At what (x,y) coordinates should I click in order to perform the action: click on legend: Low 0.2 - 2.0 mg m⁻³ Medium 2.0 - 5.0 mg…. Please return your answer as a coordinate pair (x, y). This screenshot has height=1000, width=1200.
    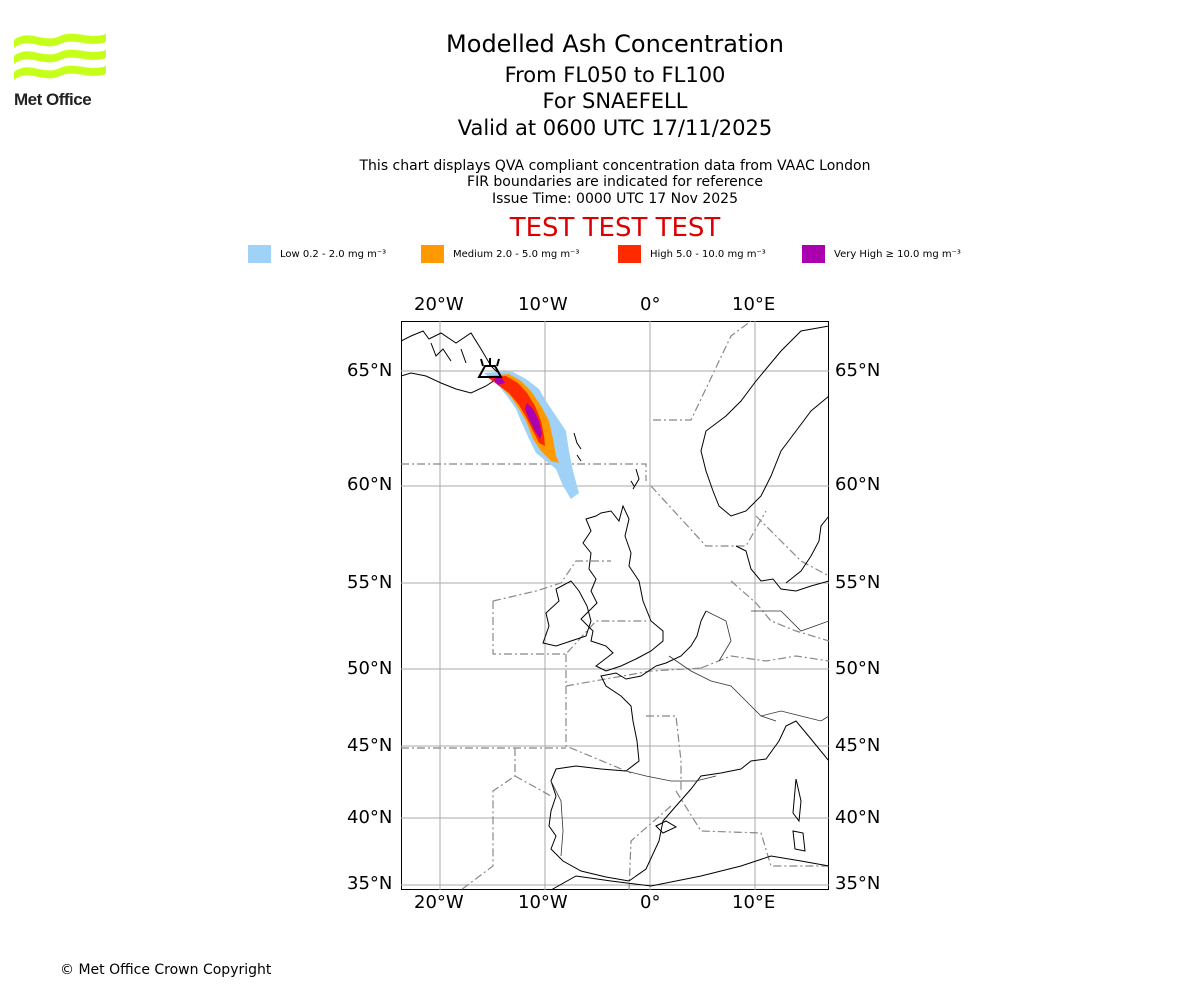
    Looking at the image, I should click on (600, 255).